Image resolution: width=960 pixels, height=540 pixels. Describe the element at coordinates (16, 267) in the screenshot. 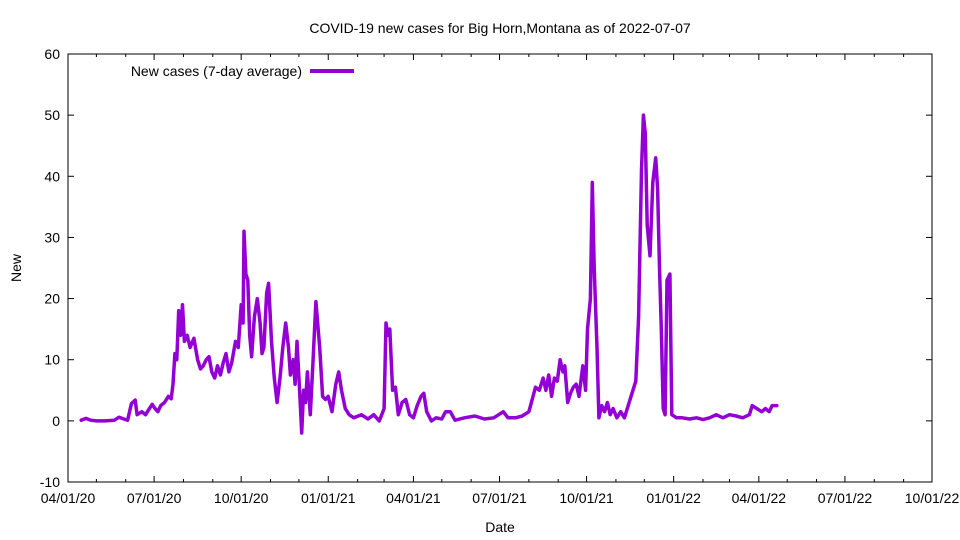

I see `y-axis-label: New` at that location.